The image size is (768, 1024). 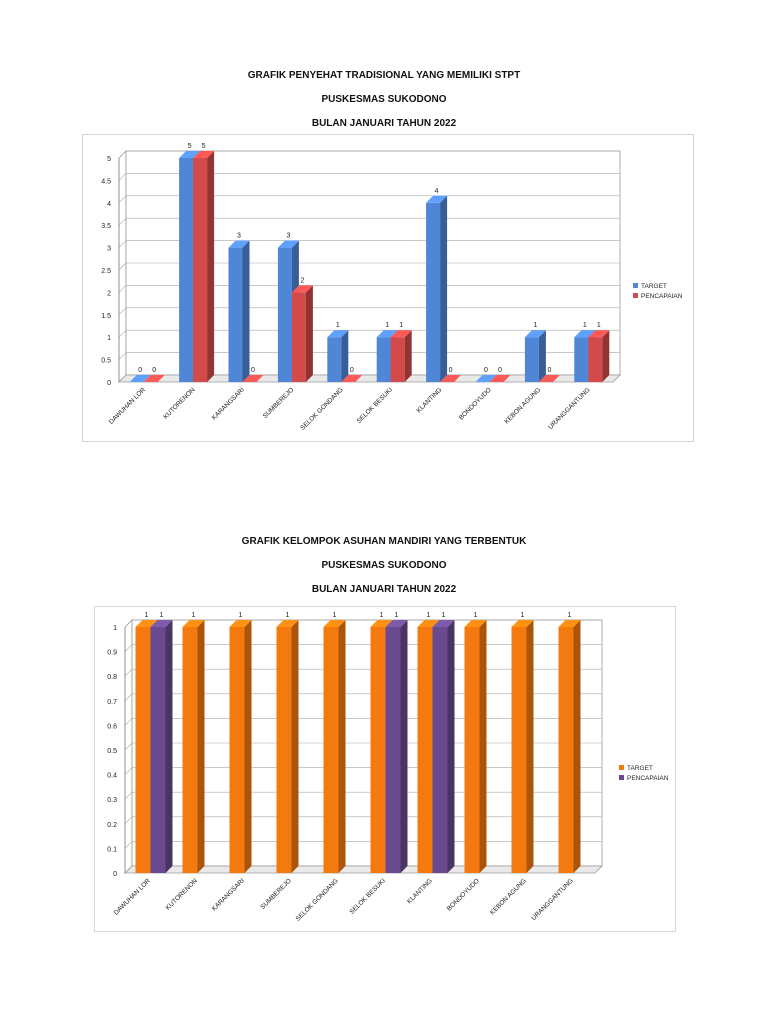 What do you see at coordinates (621, 767) in the screenshot?
I see `chart2-legend-swatch` at bounding box center [621, 767].